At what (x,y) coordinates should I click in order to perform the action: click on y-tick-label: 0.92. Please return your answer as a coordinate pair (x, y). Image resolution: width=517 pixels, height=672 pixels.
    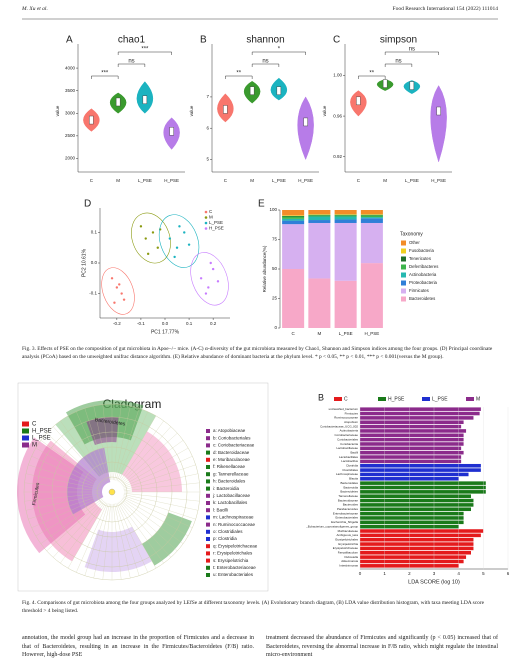
    Looking at the image, I should click on (337, 156).